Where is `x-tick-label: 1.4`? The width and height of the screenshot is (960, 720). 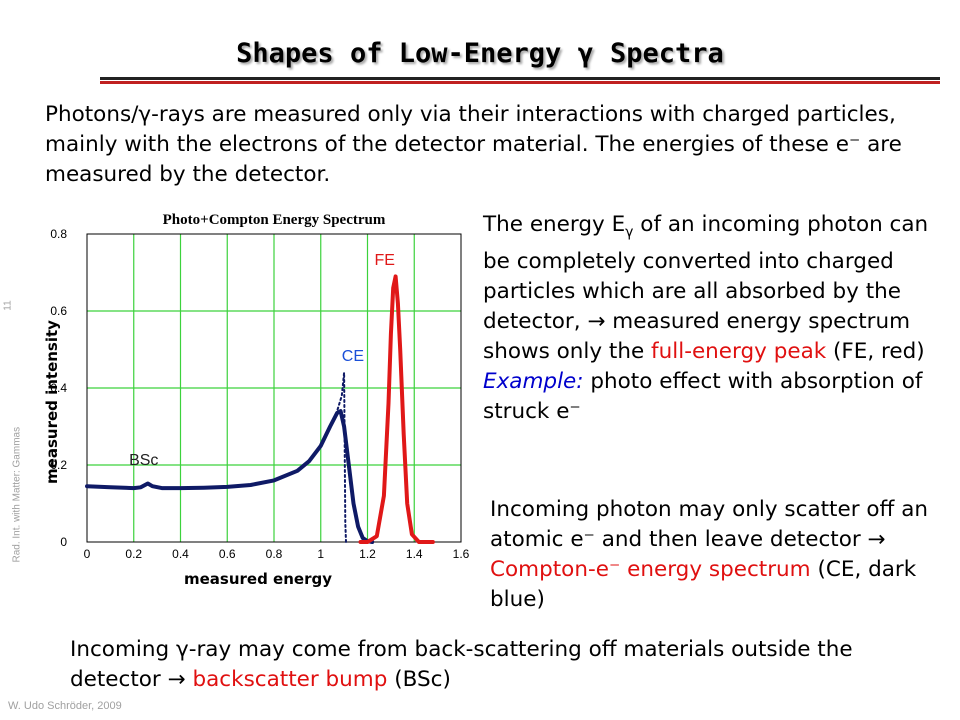
x-tick-label: 1.4 is located at coordinates (414, 554).